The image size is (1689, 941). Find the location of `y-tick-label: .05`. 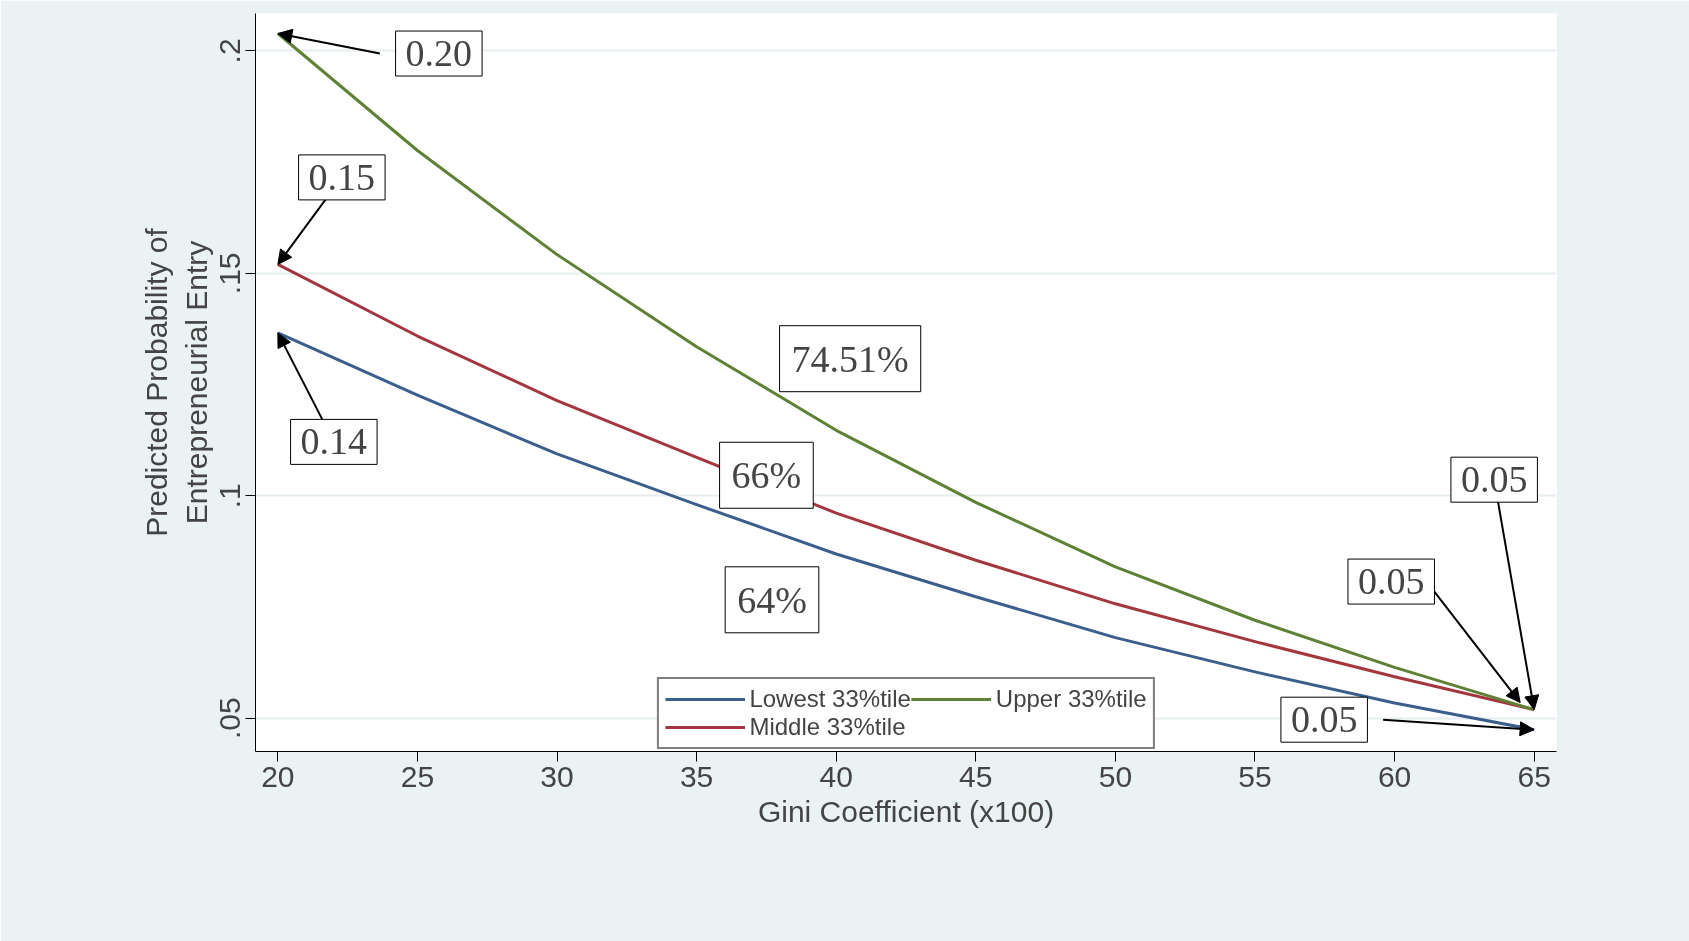

y-tick-label: .05 is located at coordinates (230, 718).